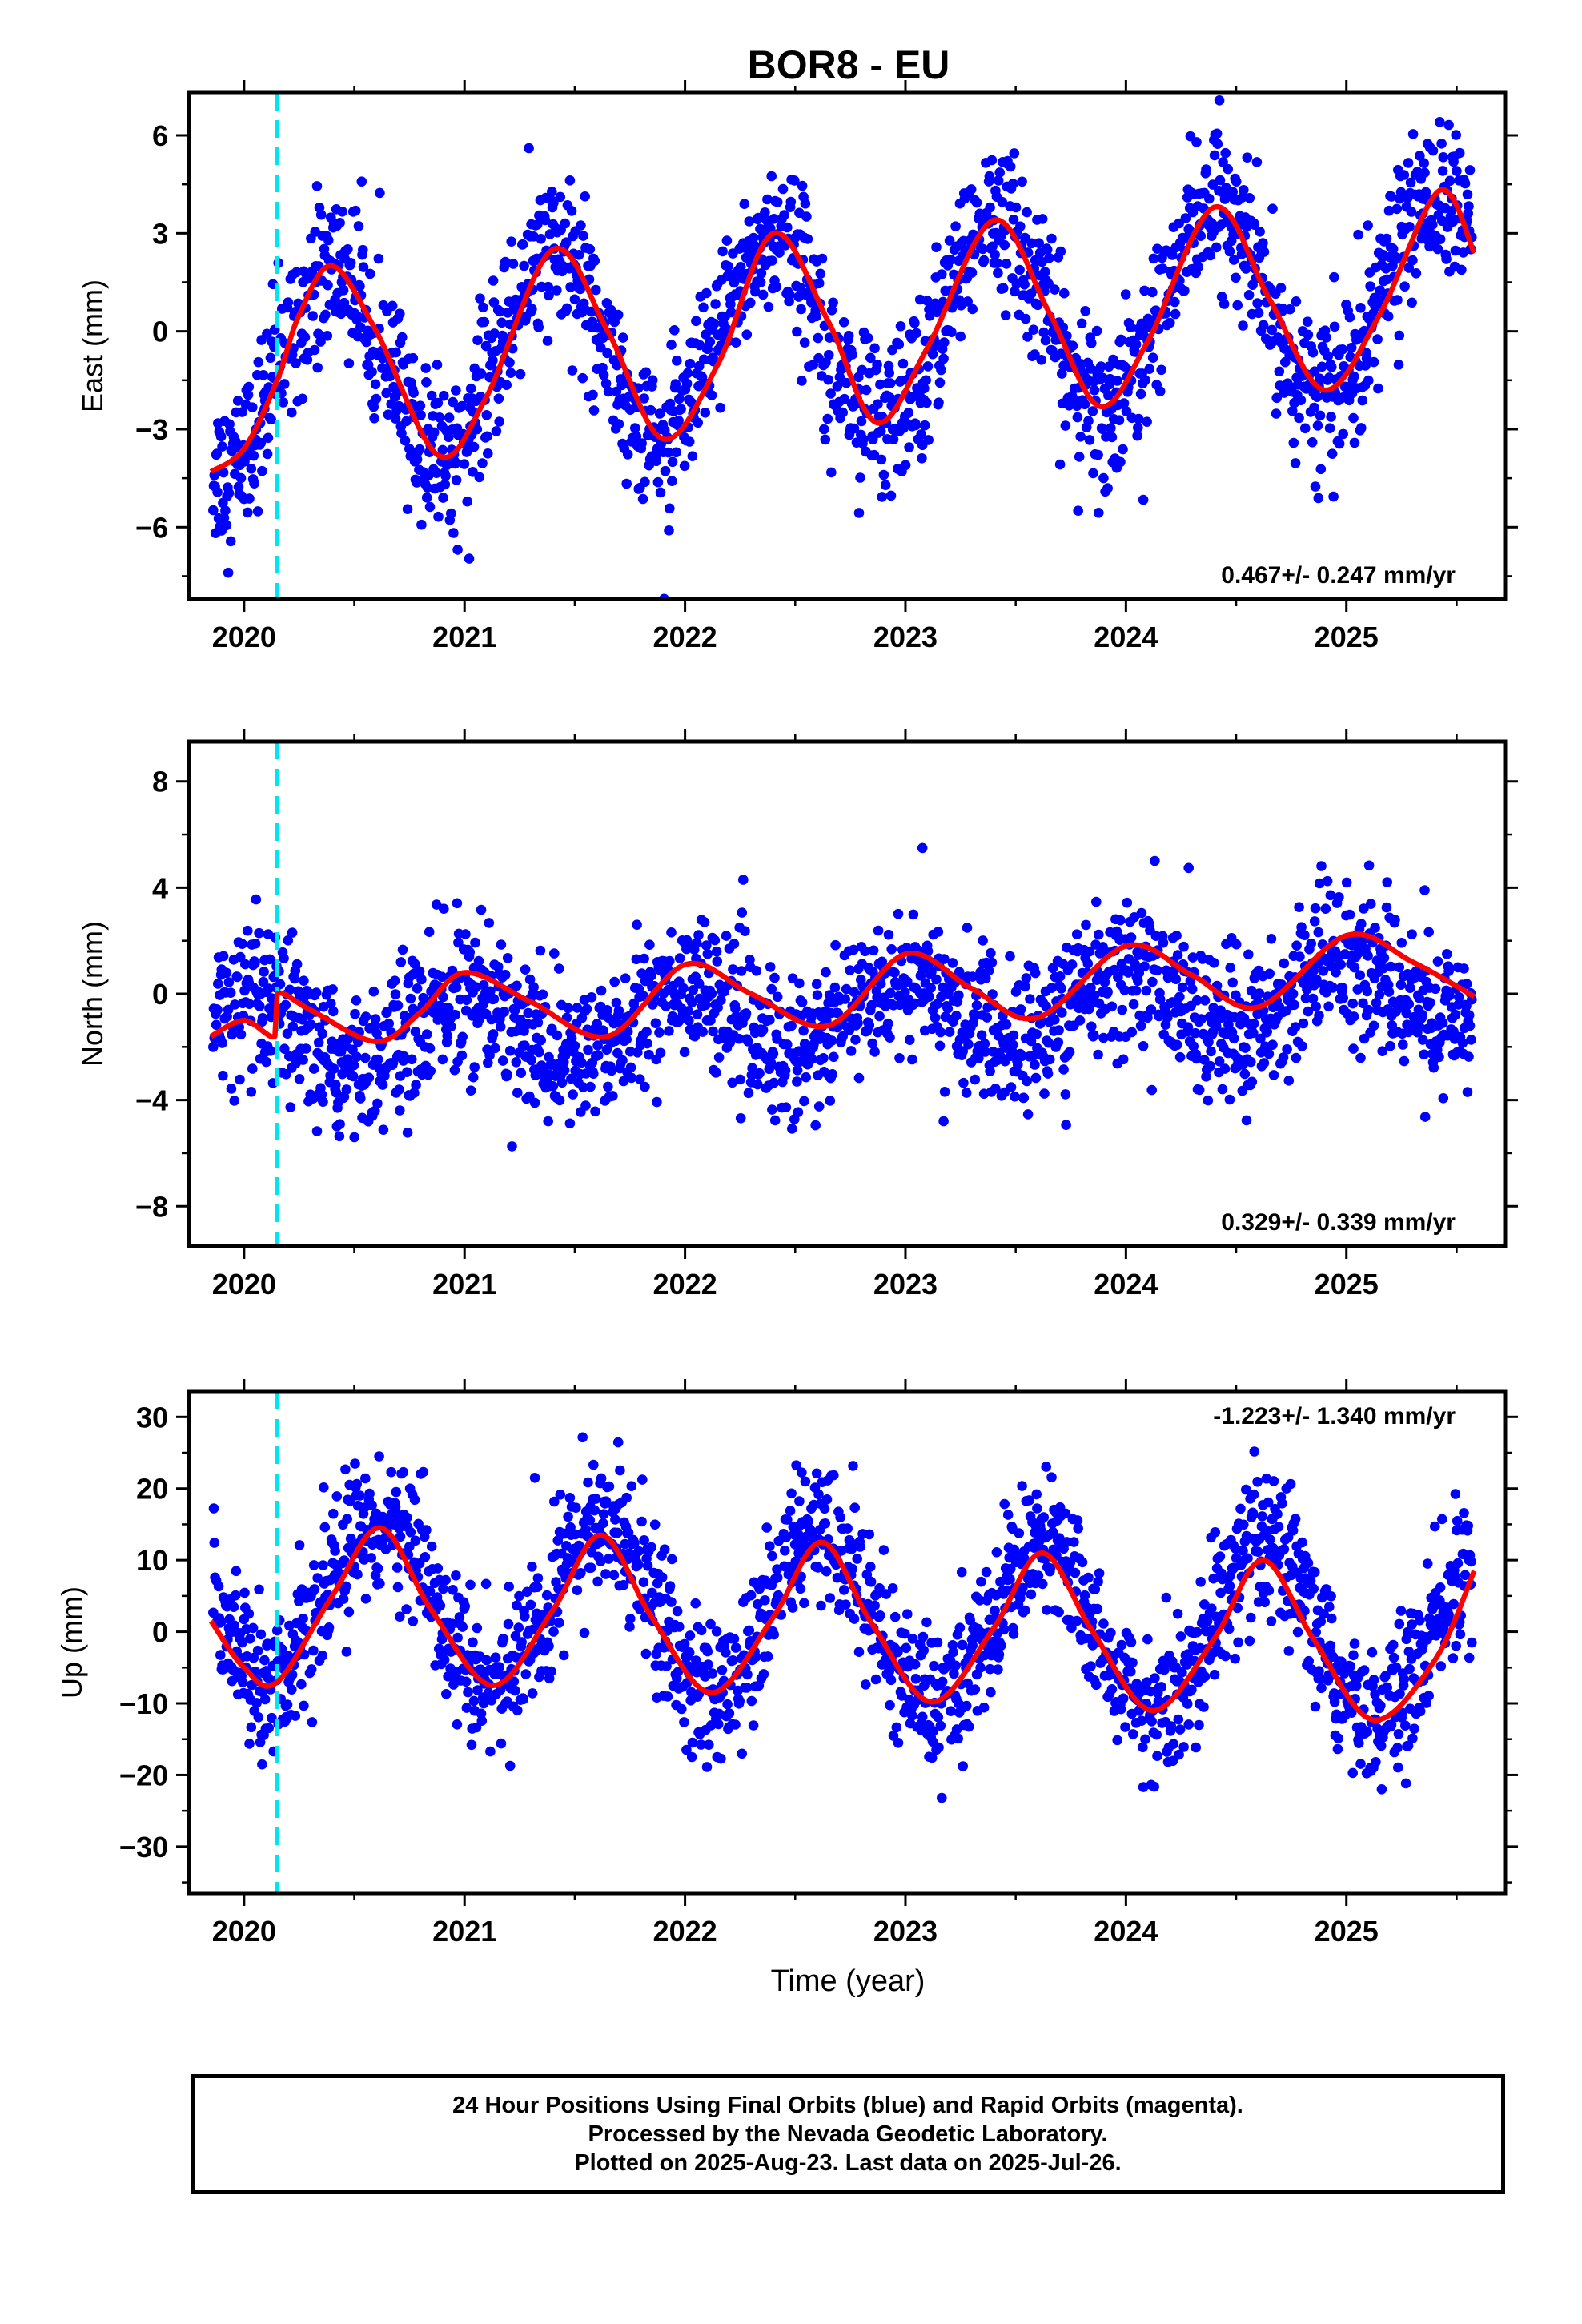 This screenshot has height=2324, width=1582. Describe the element at coordinates (843, 997) in the screenshot. I see `points-north` at that location.